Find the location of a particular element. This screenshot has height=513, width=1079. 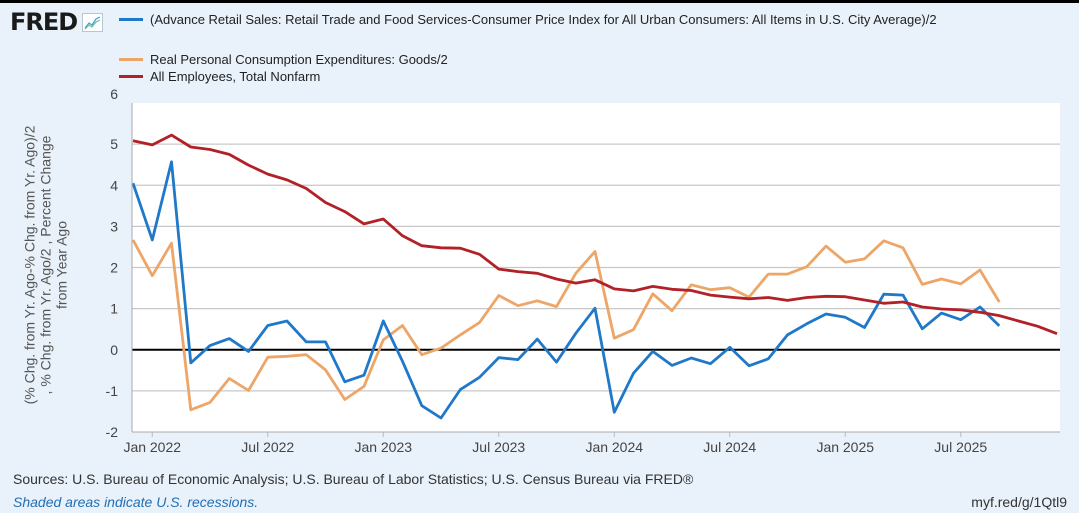

y-tick-label: -2 is located at coordinates (112, 432).